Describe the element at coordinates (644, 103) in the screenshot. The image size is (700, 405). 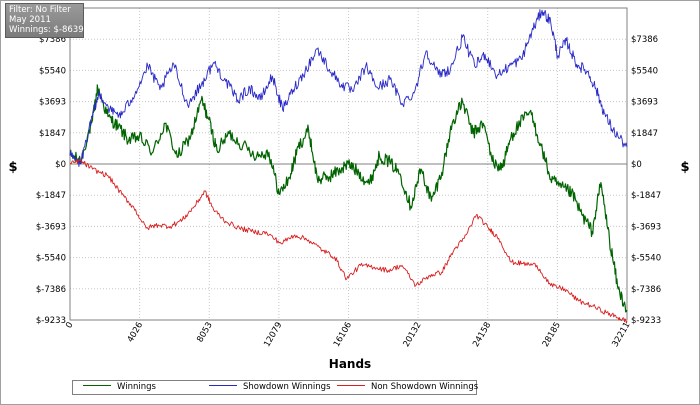
I see `y-tick-label-right: $3693` at that location.